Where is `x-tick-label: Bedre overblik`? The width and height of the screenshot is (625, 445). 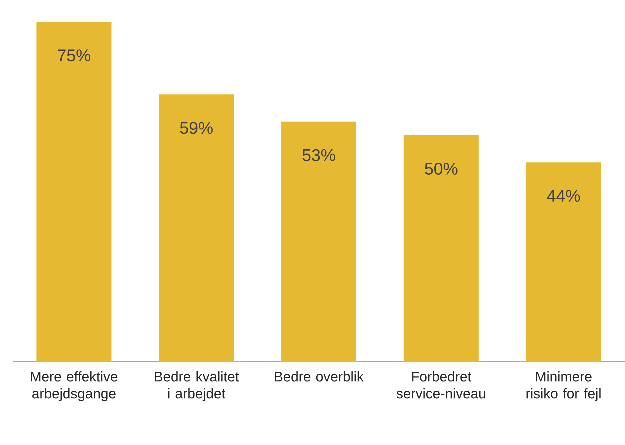
x-tick-label: Bedre overblik is located at coordinates (319, 377).